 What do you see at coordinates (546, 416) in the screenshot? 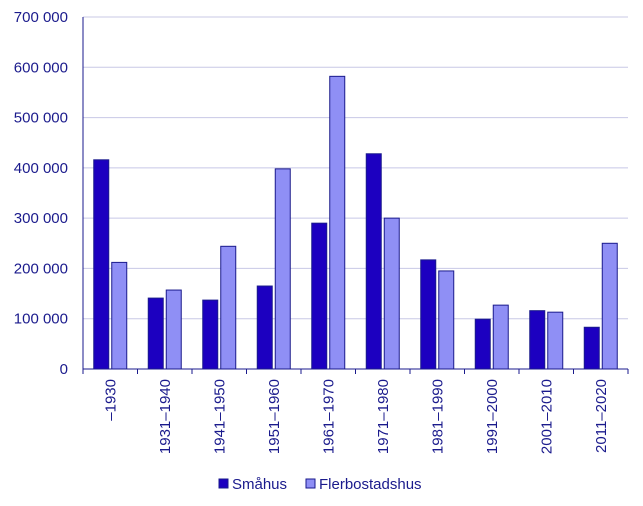
I see `x-tick-label: 2001–2010` at bounding box center [546, 416].